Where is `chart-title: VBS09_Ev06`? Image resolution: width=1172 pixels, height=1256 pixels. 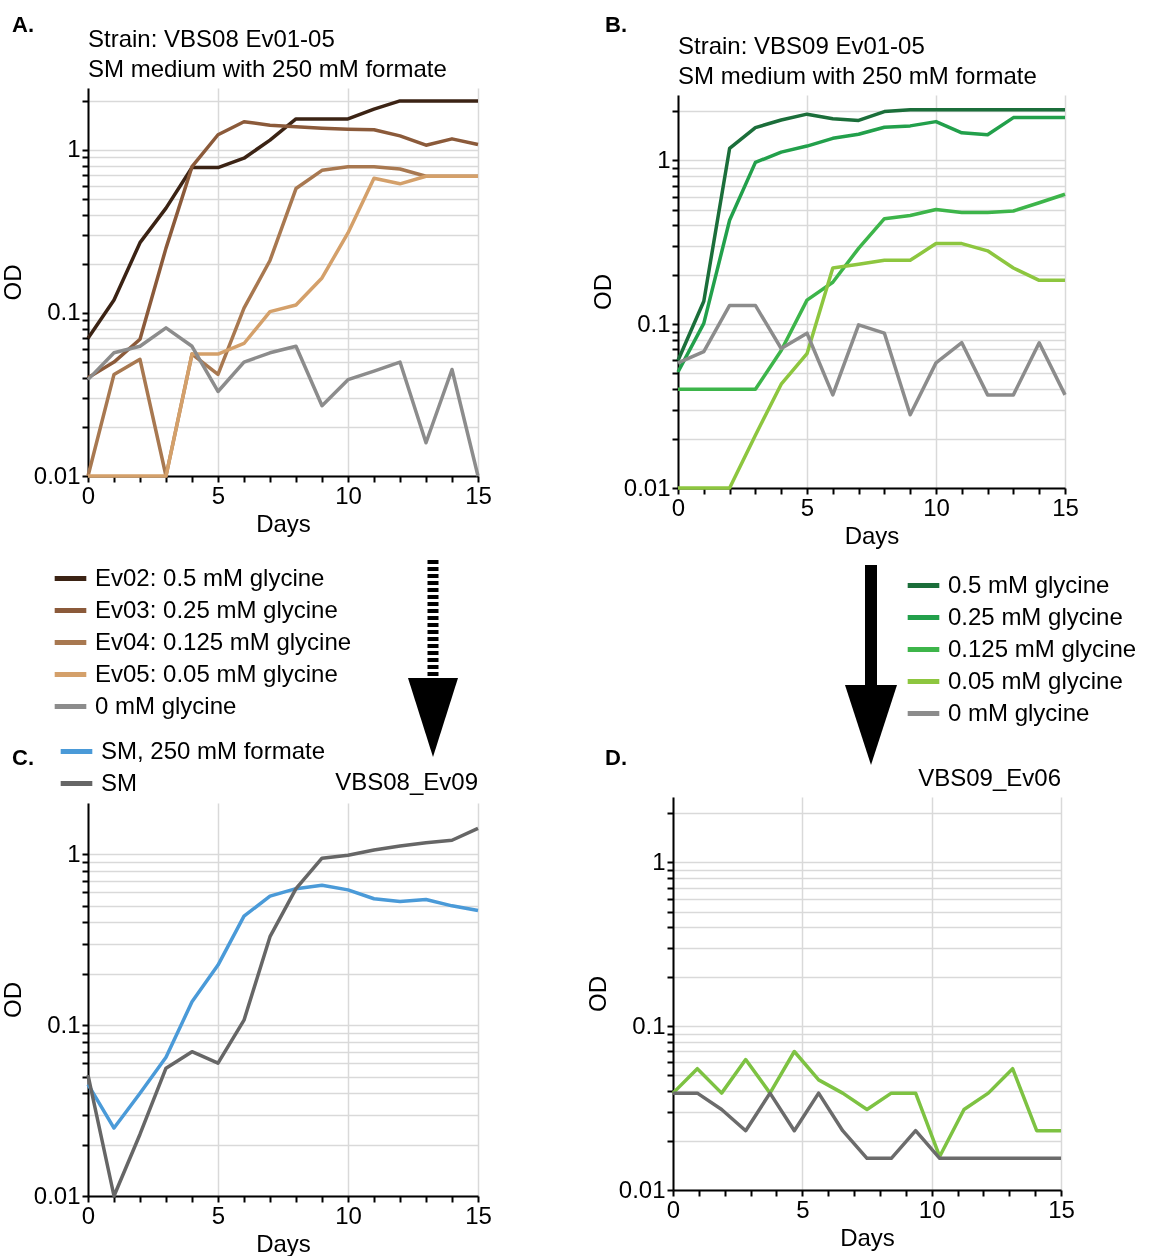
chart-title: VBS09_Ev06 is located at coordinates (989, 777).